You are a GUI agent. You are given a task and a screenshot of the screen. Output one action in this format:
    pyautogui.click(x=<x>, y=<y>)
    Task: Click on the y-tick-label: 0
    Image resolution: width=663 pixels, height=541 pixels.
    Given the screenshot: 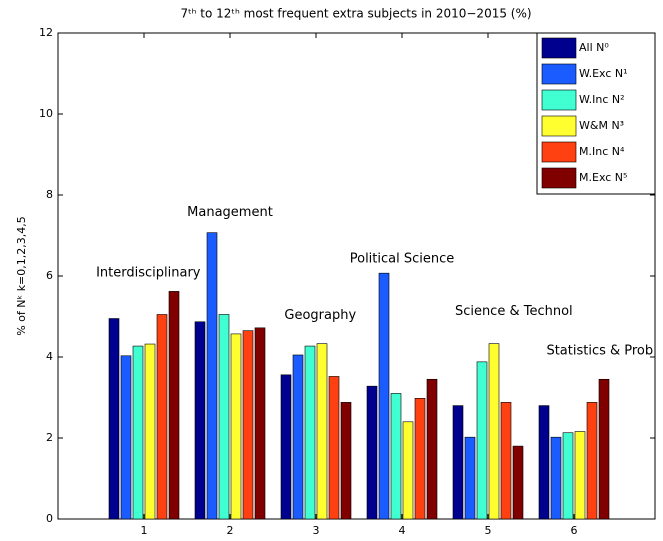 What is the action you would take?
    pyautogui.click(x=49, y=518)
    